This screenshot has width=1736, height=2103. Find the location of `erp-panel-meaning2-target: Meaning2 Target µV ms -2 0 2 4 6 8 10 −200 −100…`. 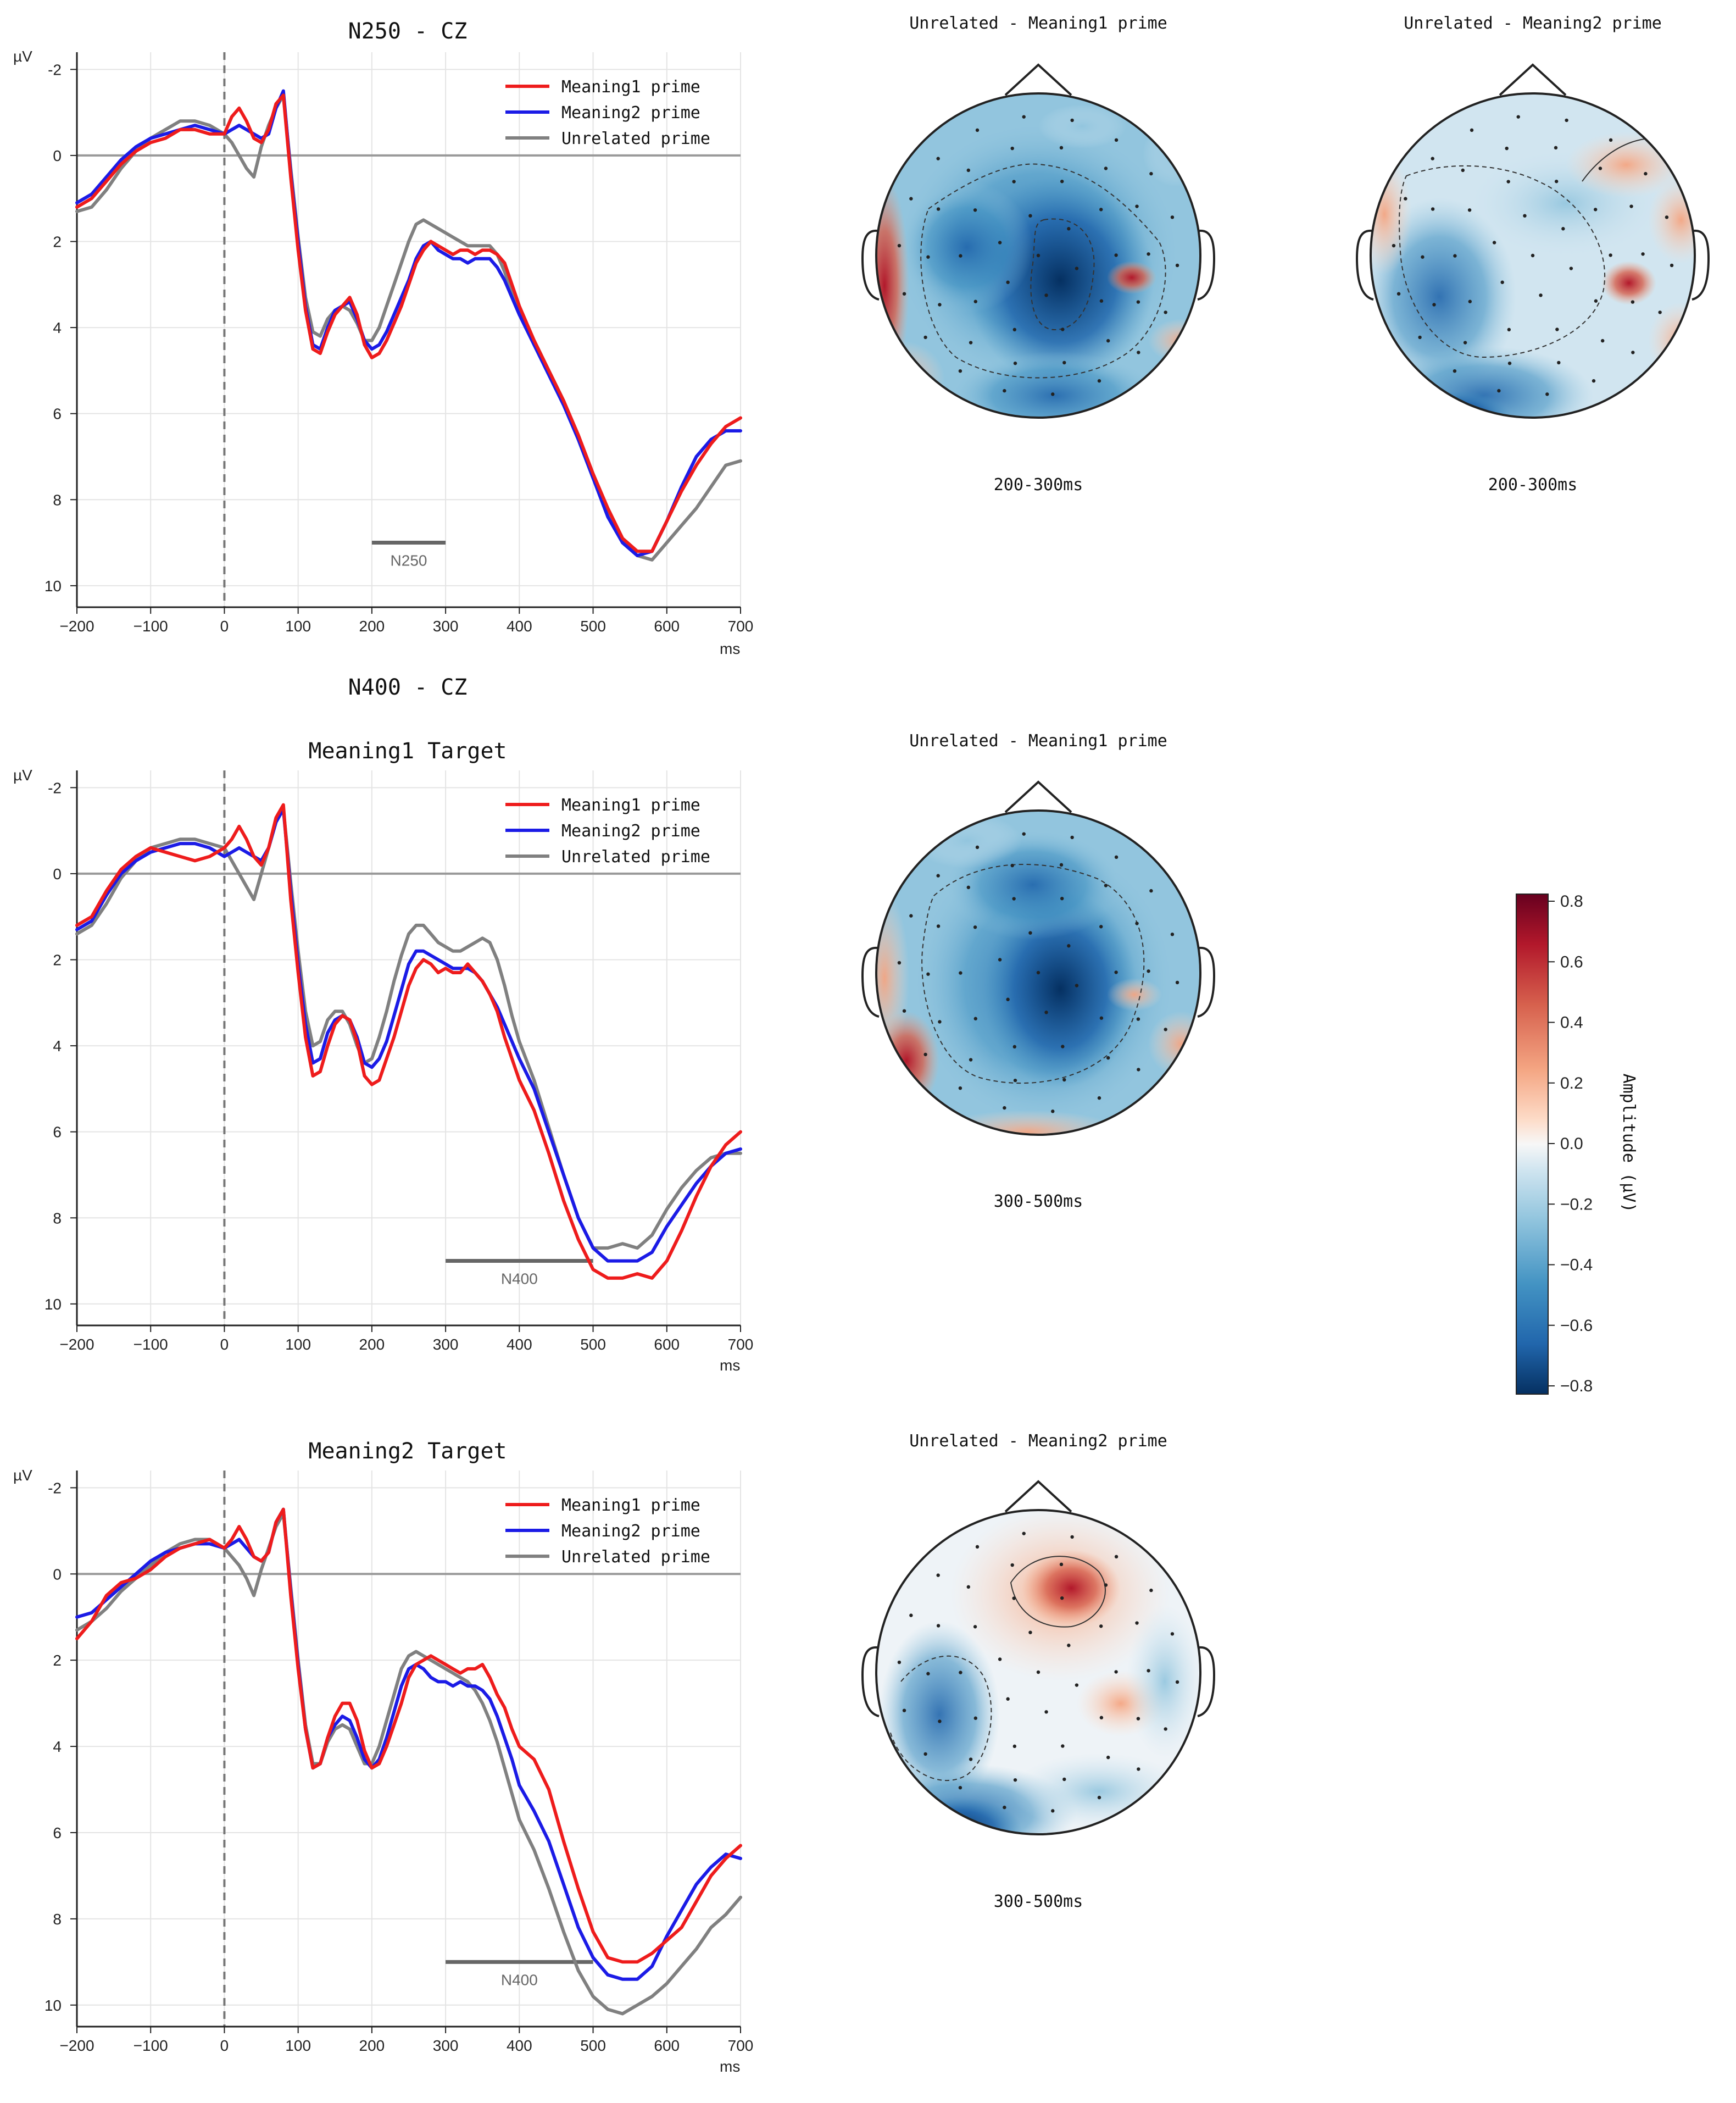

erp-panel-meaning2-target: Meaning2 Target µV ms -2 0 2 4 6 8 10 −200 −100… is located at coordinates (383, 1757).